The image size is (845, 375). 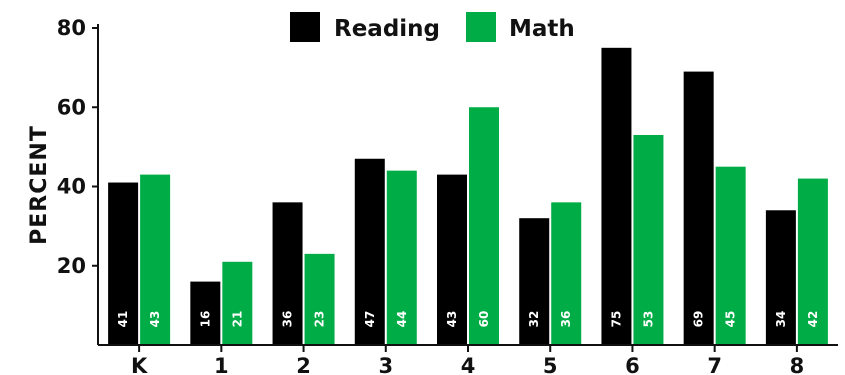 I want to click on data-label-reading: 36, so click(x=288, y=319).